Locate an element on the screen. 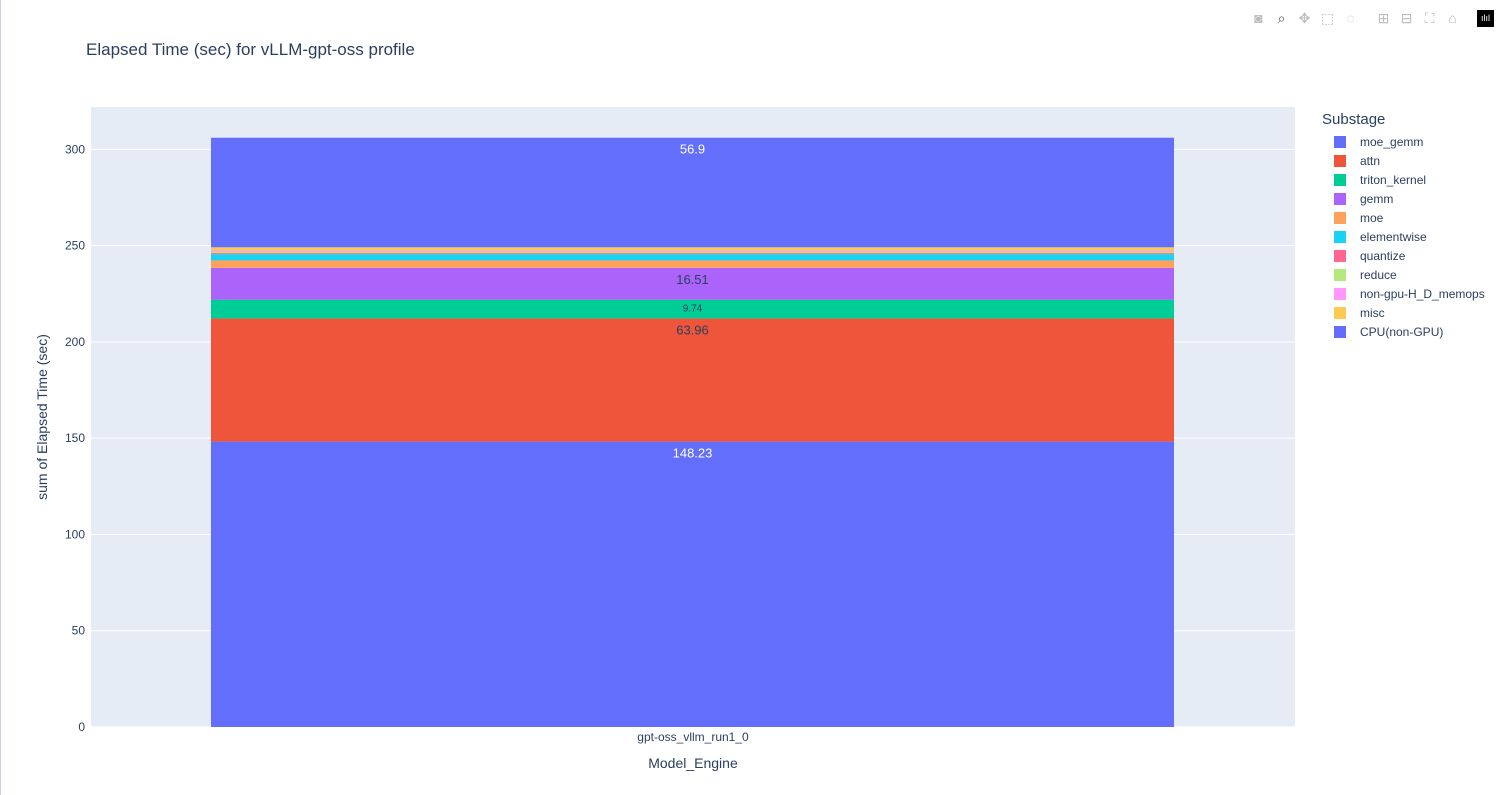  legend-label: moe_gemm is located at coordinates (1392, 141).